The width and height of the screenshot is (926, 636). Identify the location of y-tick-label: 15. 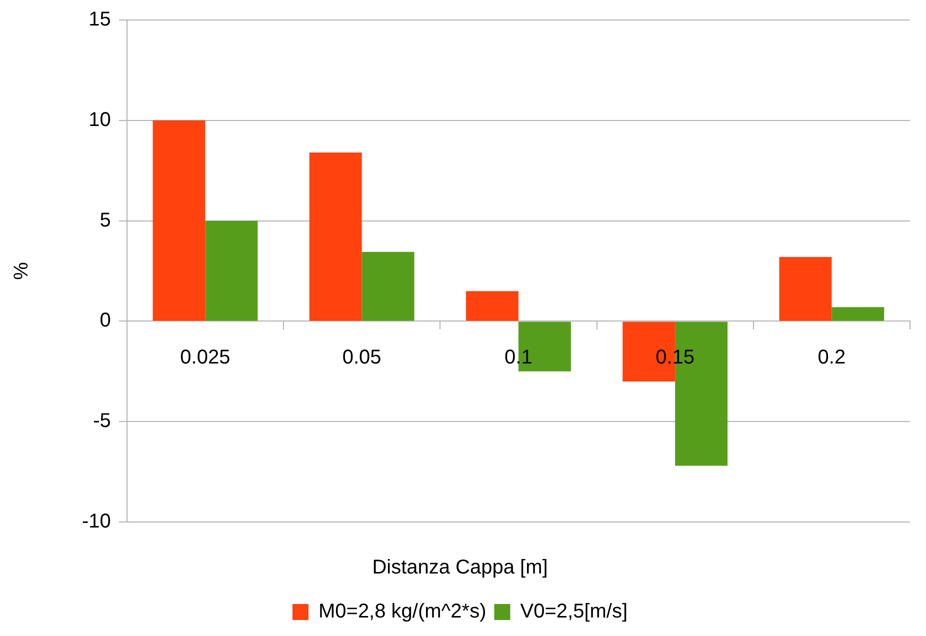
(99, 19).